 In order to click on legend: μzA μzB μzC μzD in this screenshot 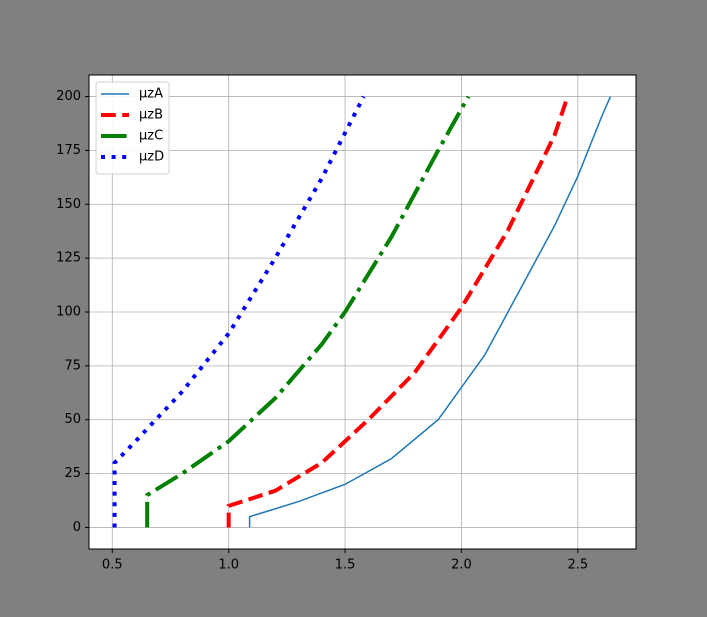, I will do `click(132, 128)`.